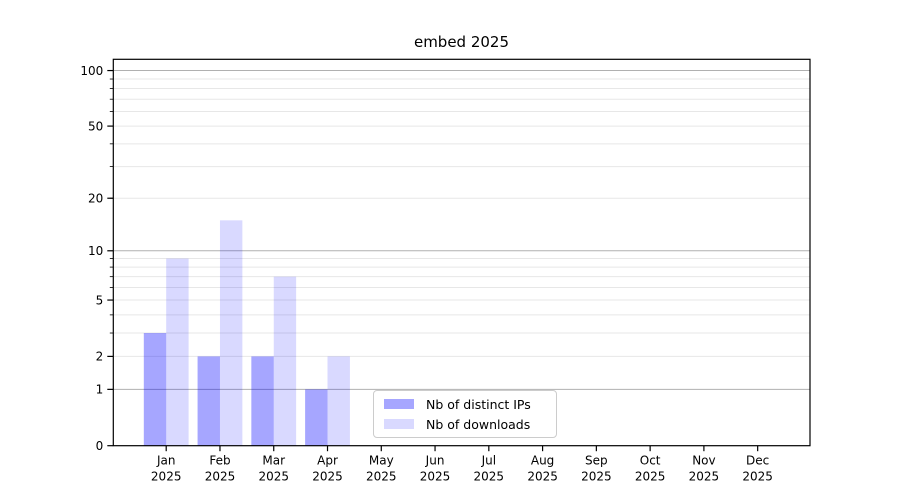  Describe the element at coordinates (461, 42) in the screenshot. I see `chart-title: embed 2025` at that location.